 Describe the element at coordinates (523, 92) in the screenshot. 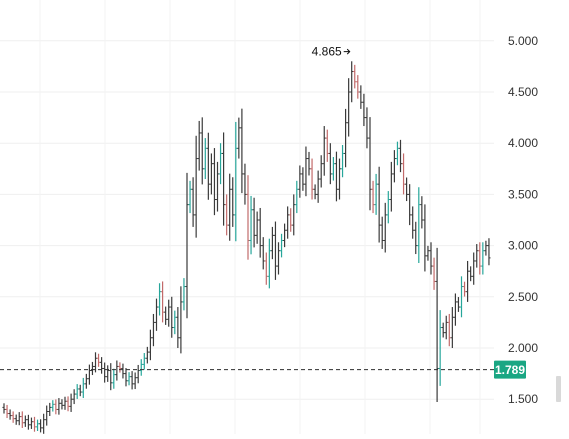

I see `y-tick-label: 4.500` at that location.